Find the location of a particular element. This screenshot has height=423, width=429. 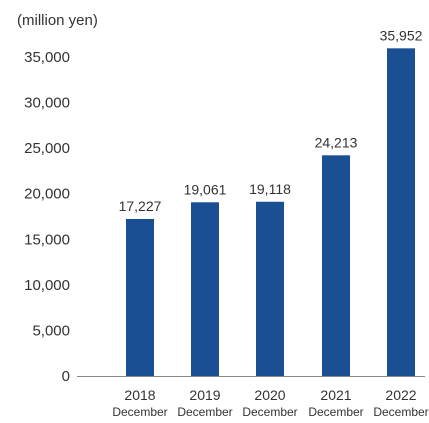

unit-label: (million yen) is located at coordinates (57, 20).